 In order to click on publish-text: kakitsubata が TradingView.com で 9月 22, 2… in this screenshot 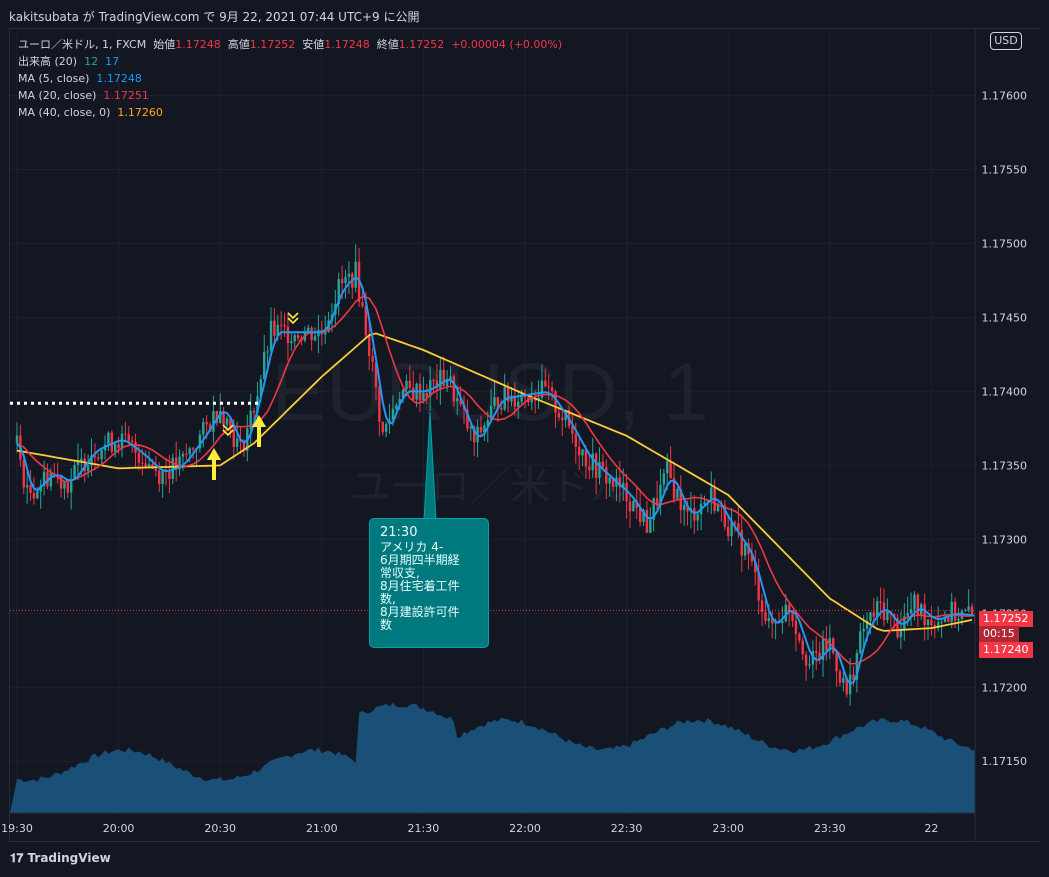, I will do `click(214, 17)`.